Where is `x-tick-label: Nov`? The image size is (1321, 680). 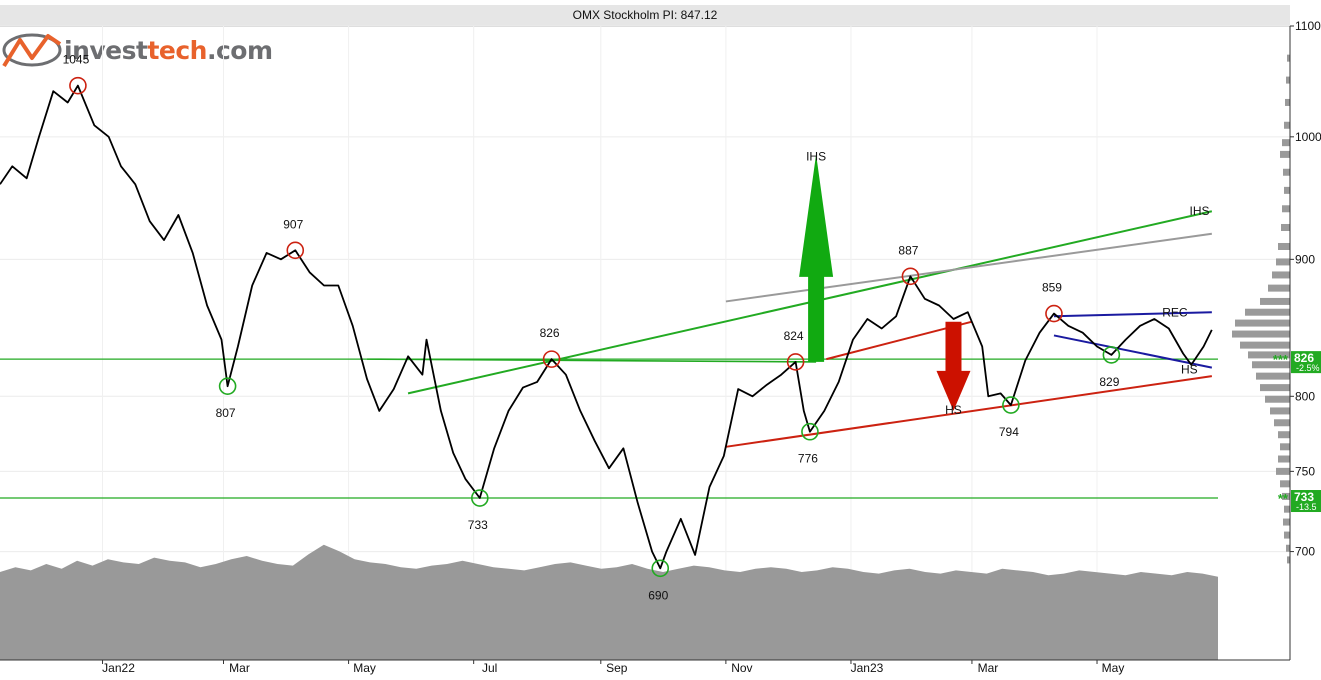 x-tick-label: Nov is located at coordinates (741, 668).